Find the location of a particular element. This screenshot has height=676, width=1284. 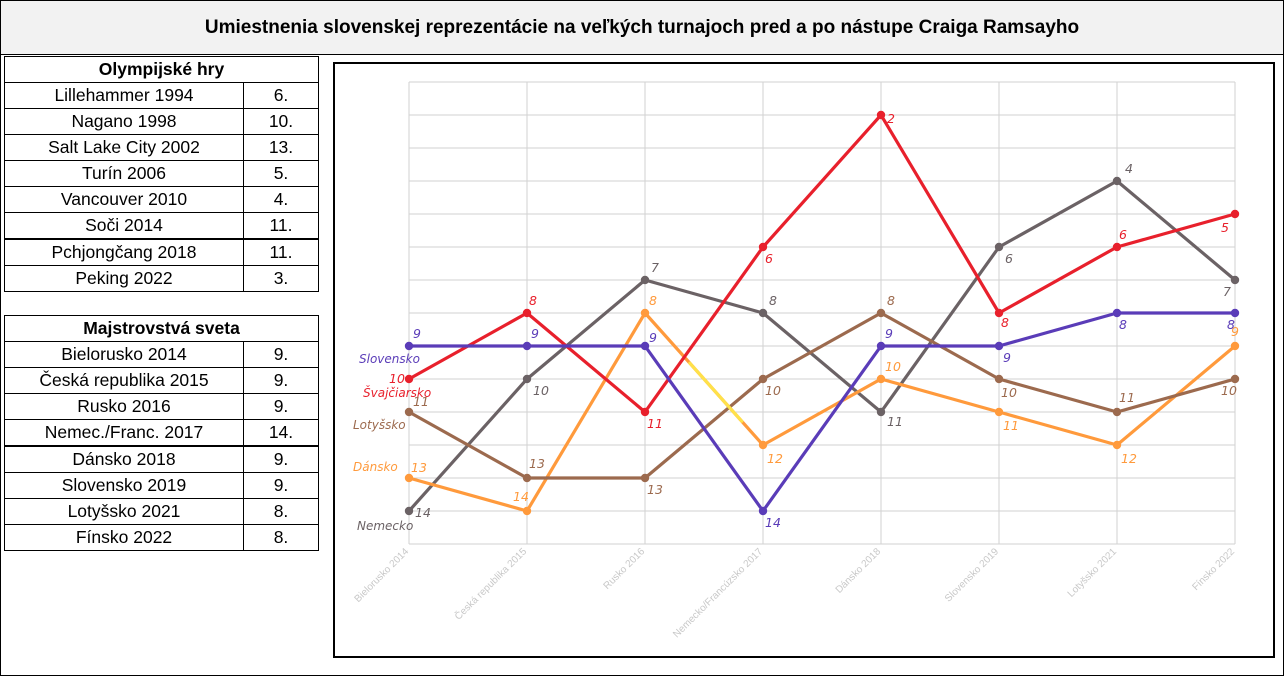

event-name: Turín 2006 is located at coordinates (124, 173).